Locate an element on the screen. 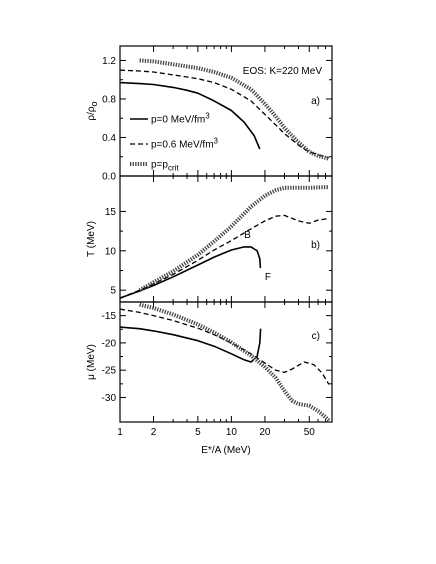  panel-c: -15 -20 -25 -30 μ (MeV) c) is located at coordinates (209, 362).